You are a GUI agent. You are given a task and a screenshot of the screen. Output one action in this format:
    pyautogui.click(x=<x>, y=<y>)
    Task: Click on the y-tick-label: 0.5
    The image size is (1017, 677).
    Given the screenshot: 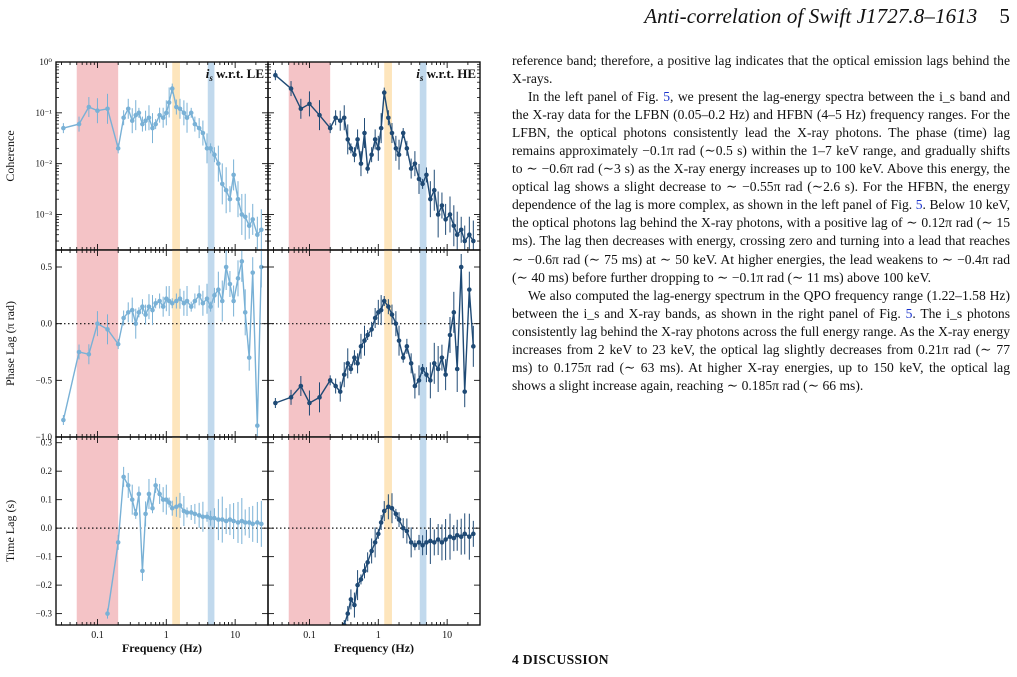 What is the action you would take?
    pyautogui.click(x=47, y=267)
    